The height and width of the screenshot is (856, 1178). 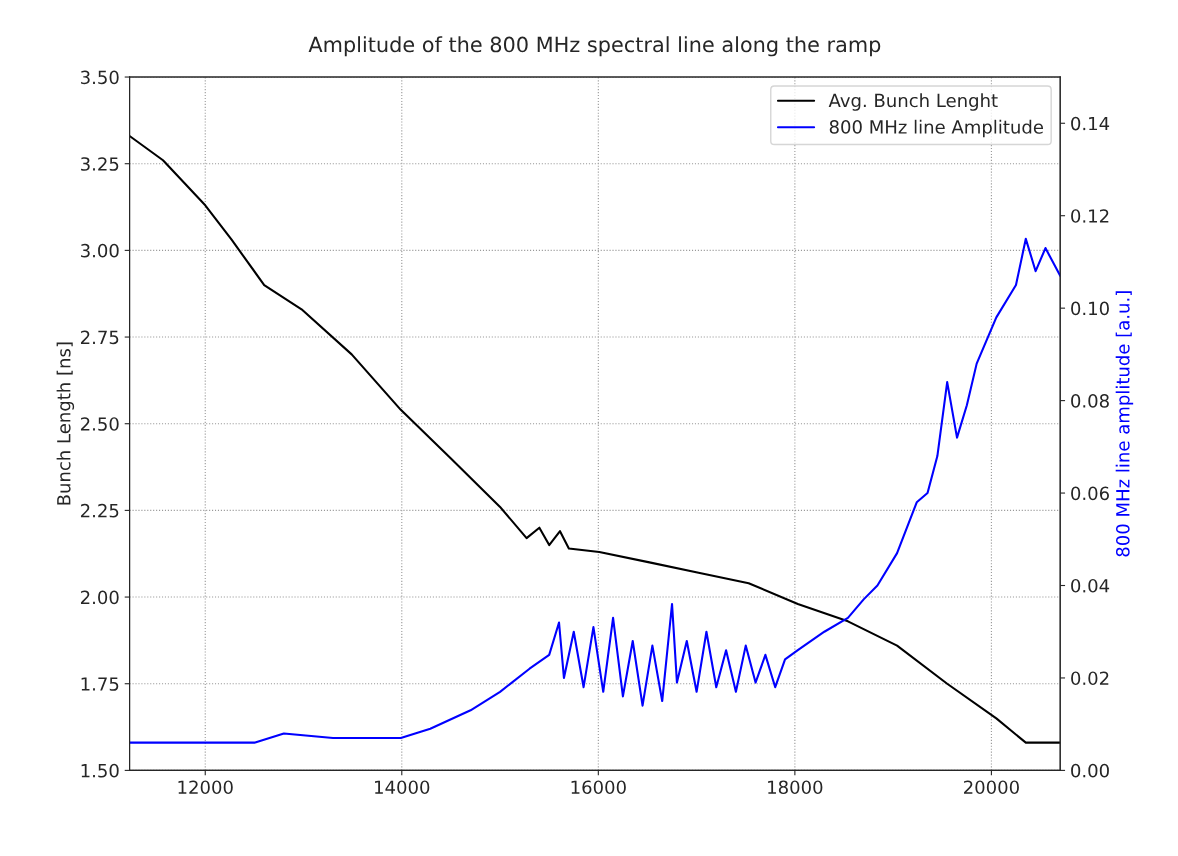 I want to click on x-tick-label: 12000, so click(x=205, y=787).